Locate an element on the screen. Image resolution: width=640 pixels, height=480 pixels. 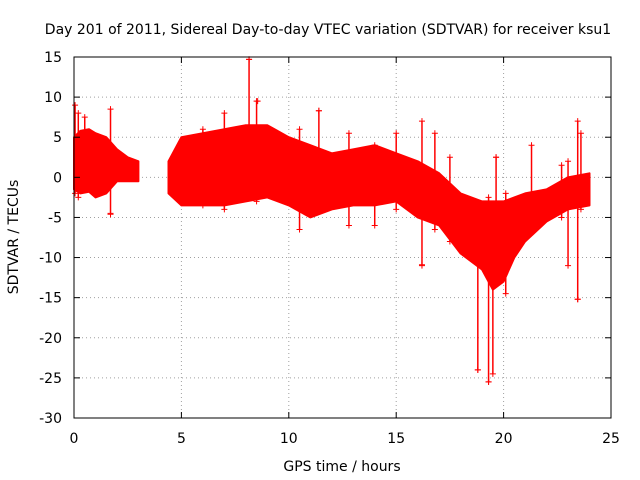
y-tick-label: 5 is located at coordinates (57, 138).